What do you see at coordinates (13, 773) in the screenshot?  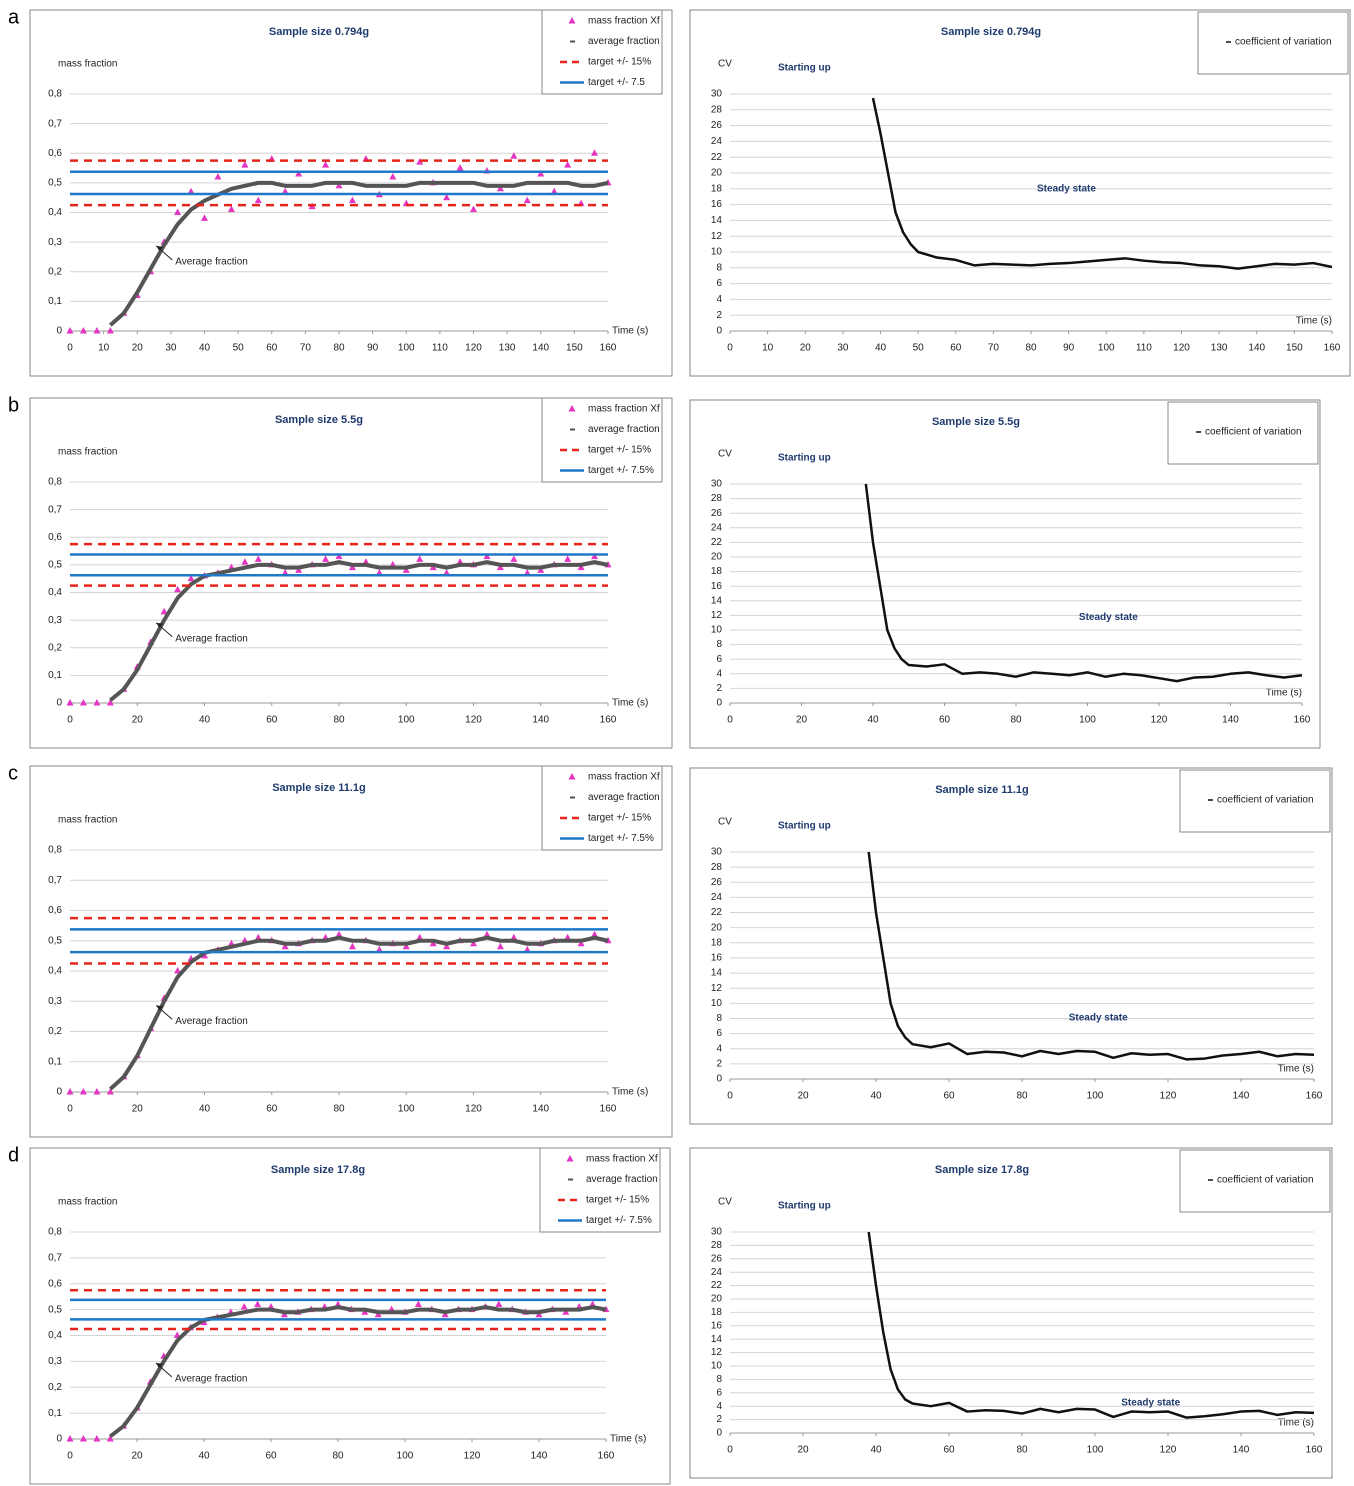 I see `panel-label: c` at bounding box center [13, 773].